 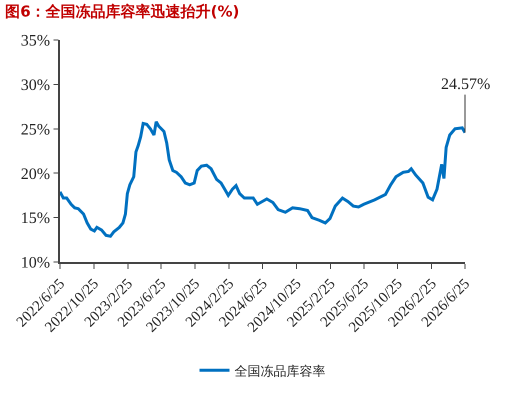 I want to click on y-tick-label: 25%, so click(x=35, y=129).